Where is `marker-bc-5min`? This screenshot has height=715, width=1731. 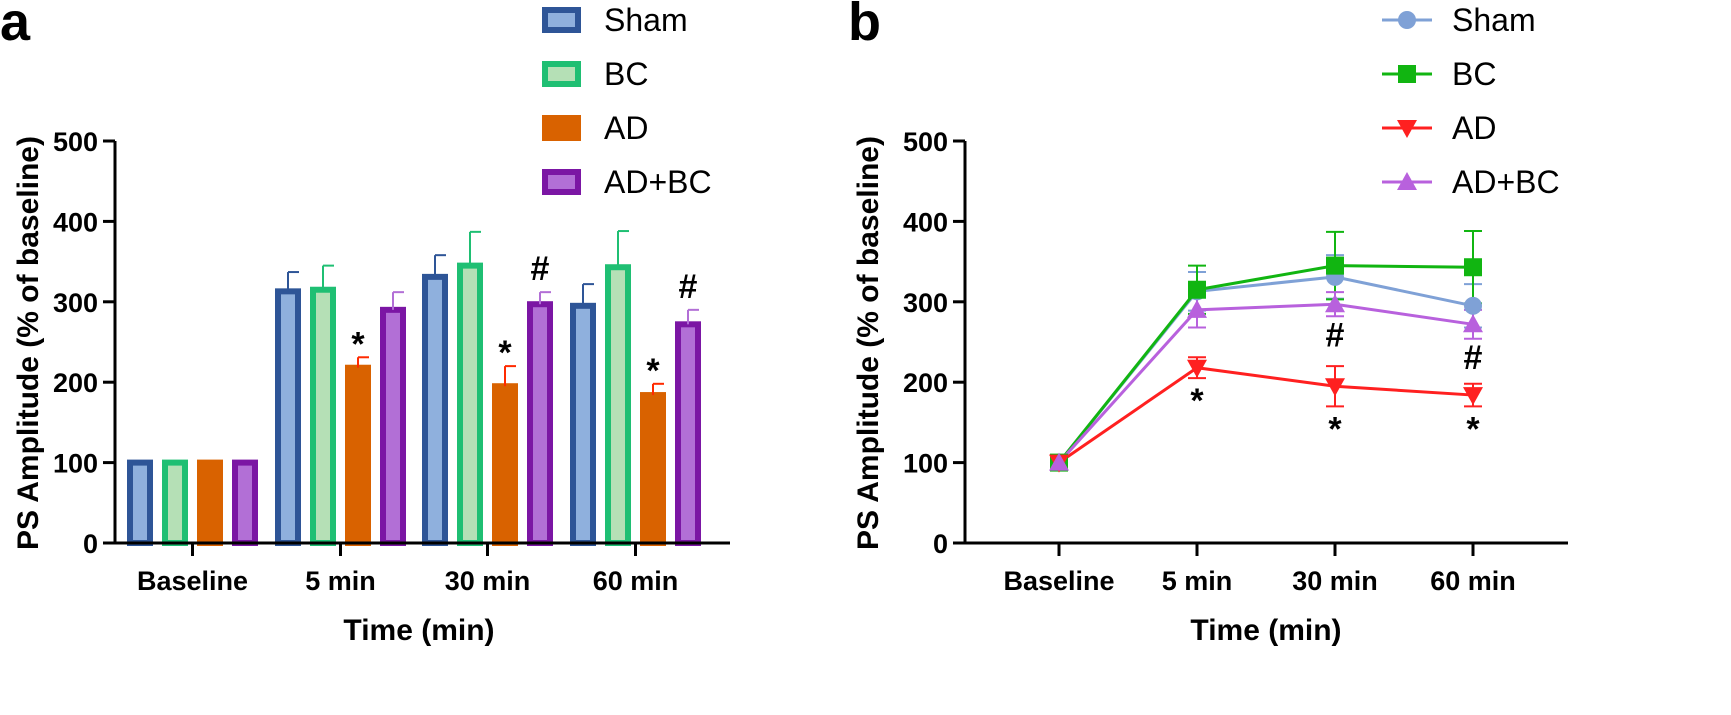
marker-bc-5min is located at coordinates (1197, 289).